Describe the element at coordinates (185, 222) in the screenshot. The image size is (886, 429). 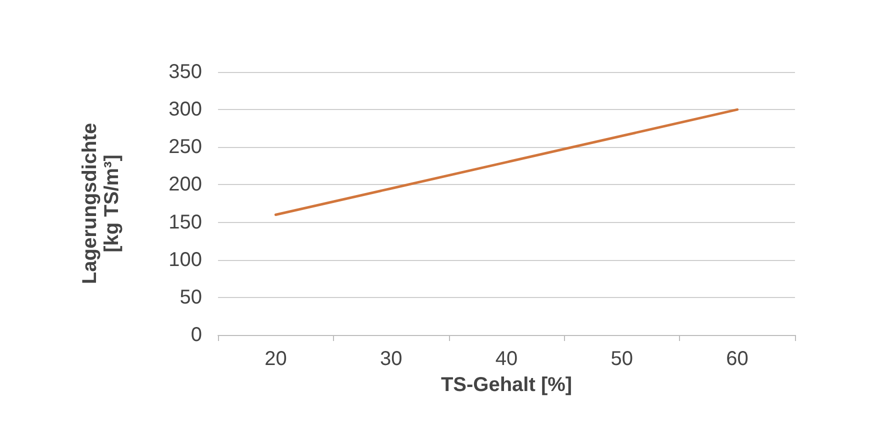
I see `y-tick-label: 150` at that location.